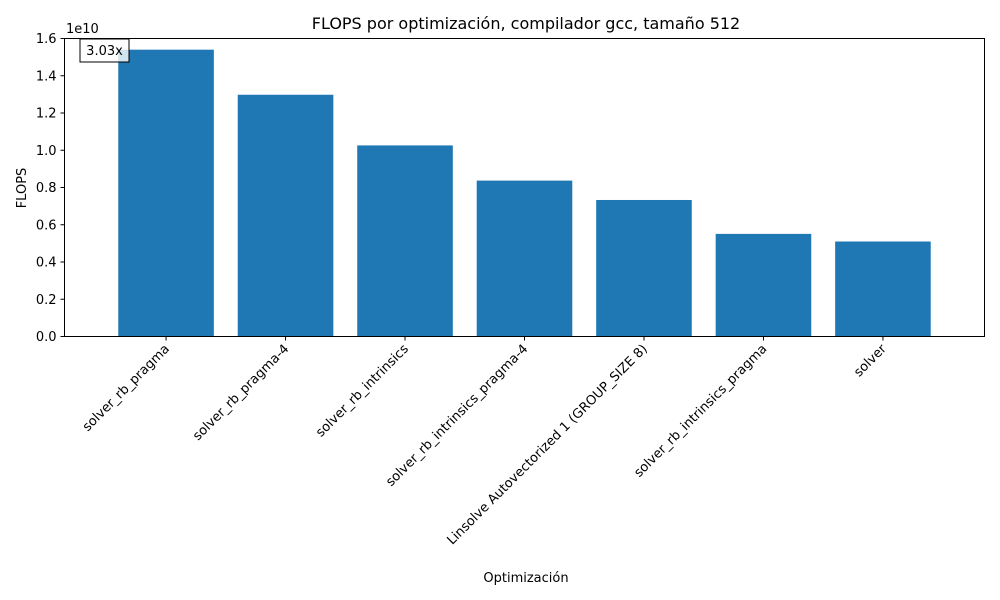 The height and width of the screenshot is (600, 1000). Describe the element at coordinates (46, 76) in the screenshot. I see `y-tick-label: 1.4` at that location.